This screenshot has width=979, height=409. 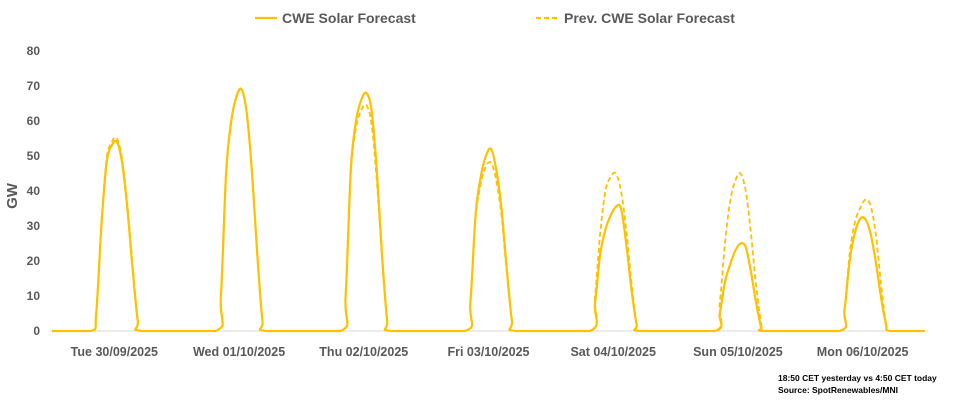 I want to click on legend-item-previous: Prev. CWE Solar Forecast, so click(x=635, y=18).